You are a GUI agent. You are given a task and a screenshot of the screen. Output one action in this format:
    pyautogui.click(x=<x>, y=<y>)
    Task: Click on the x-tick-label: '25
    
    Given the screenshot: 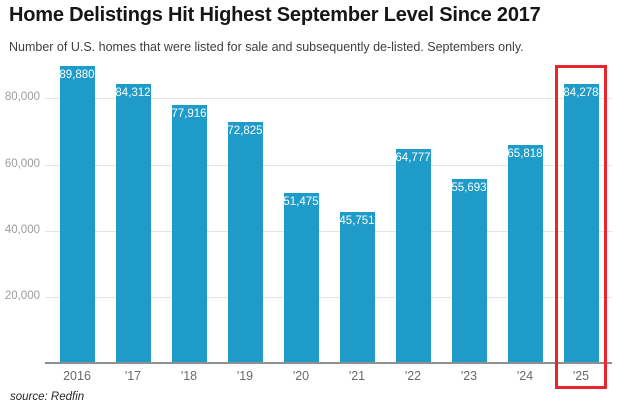 What is the action you would take?
    pyautogui.click(x=581, y=376)
    